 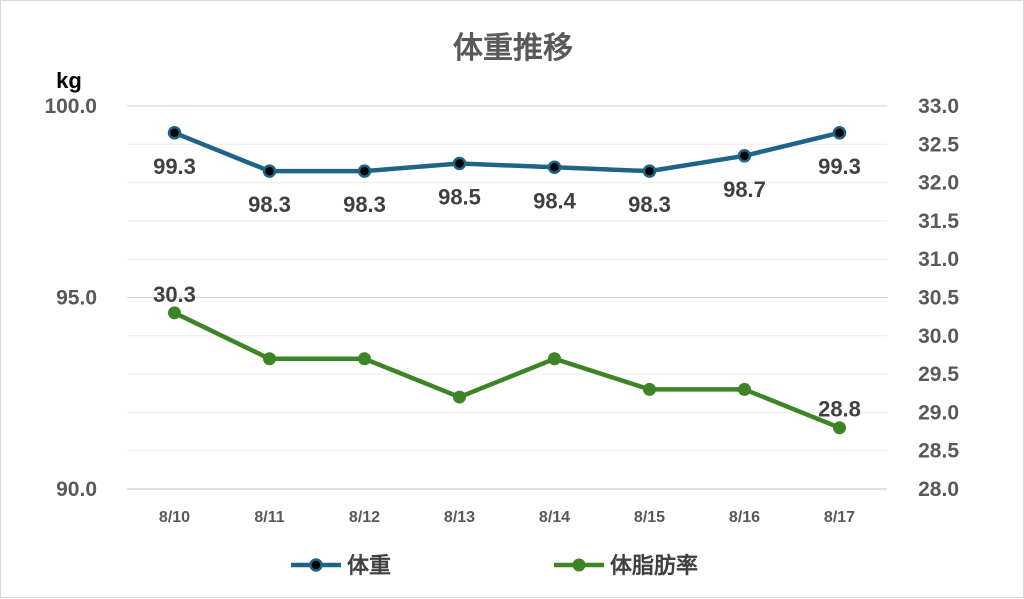 I want to click on x-tick-label: 8/13, so click(x=459, y=517).